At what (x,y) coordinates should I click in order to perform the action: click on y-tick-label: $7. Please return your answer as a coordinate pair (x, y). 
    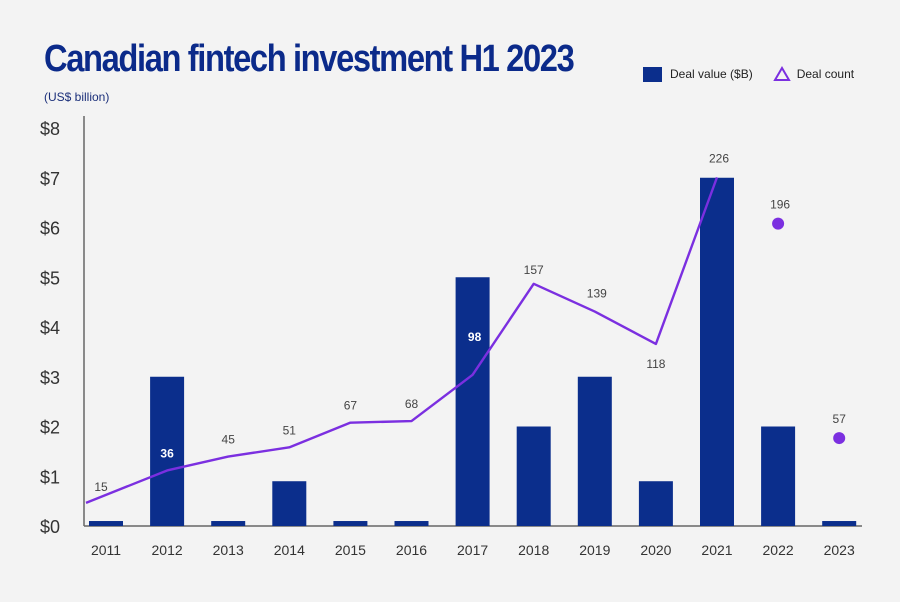
    Looking at the image, I should click on (50, 179).